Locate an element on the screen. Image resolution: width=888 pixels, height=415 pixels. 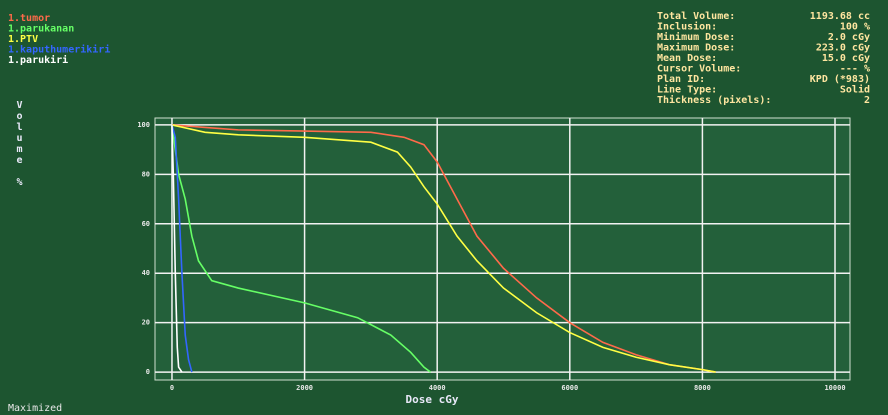
x-tick-label: 8000 is located at coordinates (702, 388).